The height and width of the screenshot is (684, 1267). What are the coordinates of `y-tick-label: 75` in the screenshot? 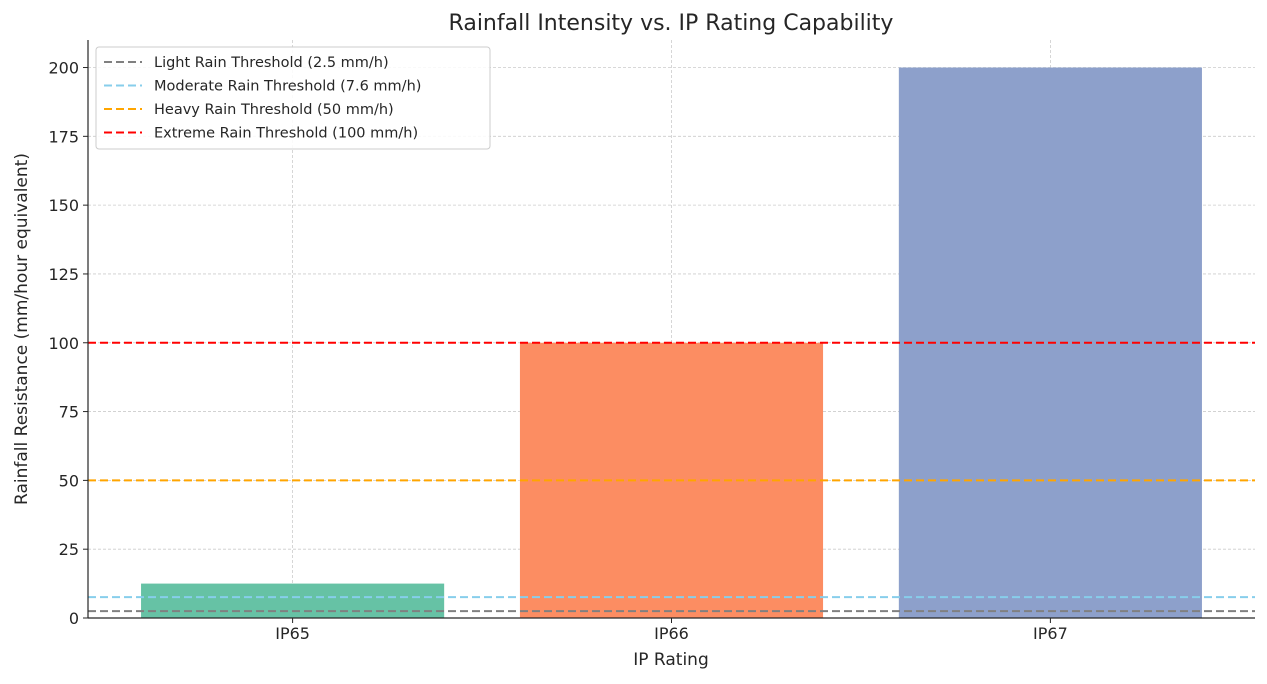 It's located at (69, 412).